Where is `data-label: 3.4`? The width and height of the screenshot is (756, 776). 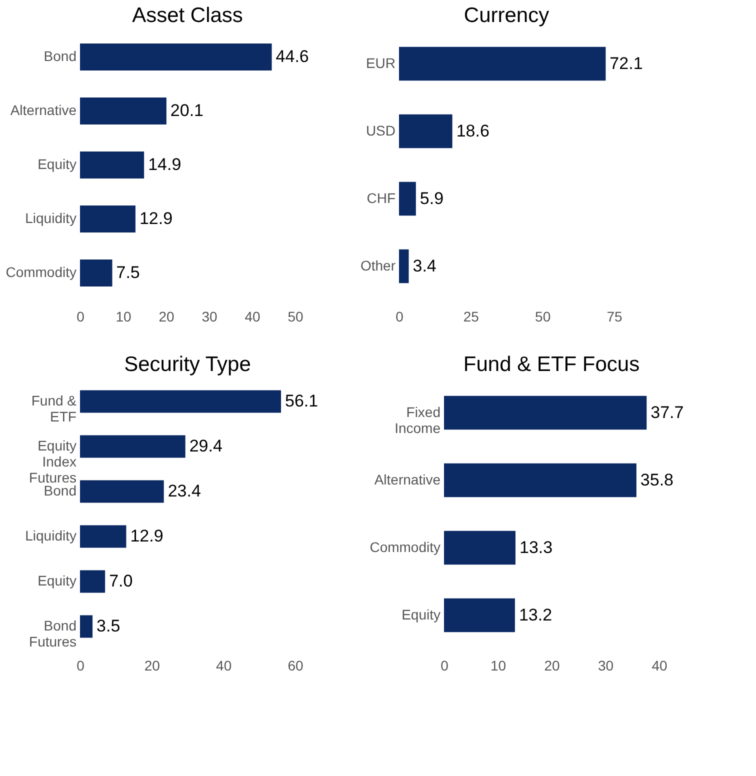 data-label: 3.4 is located at coordinates (424, 266).